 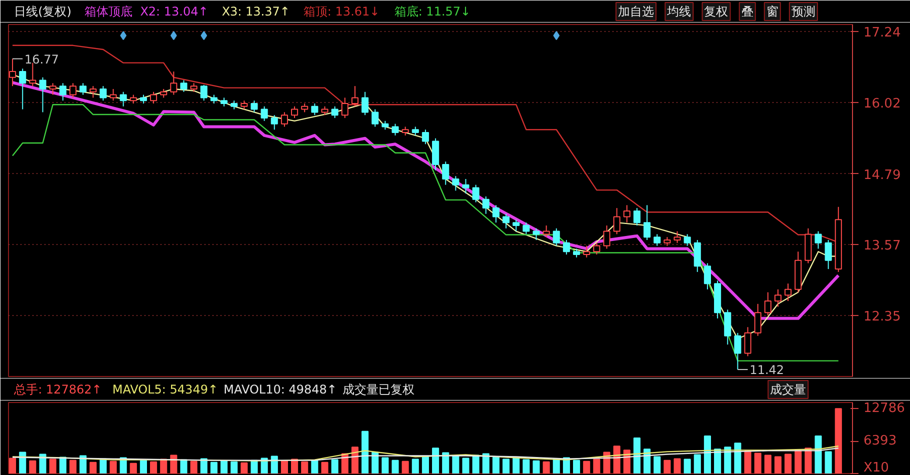 I want to click on chart-title: 日线(复权), so click(x=43, y=11).